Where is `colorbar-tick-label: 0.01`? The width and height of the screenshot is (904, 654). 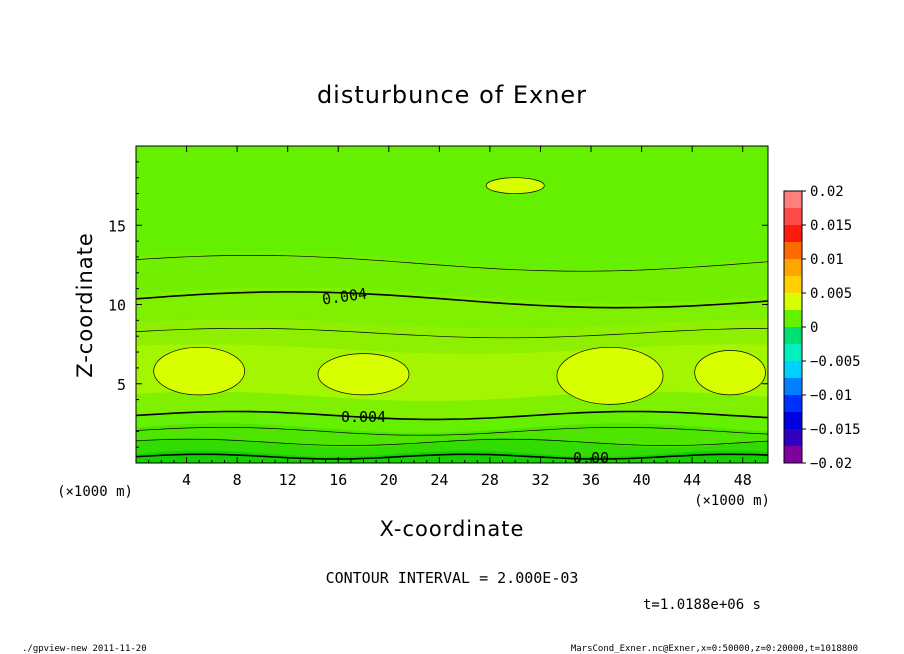 colorbar-tick-label: 0.01 is located at coordinates (827, 260).